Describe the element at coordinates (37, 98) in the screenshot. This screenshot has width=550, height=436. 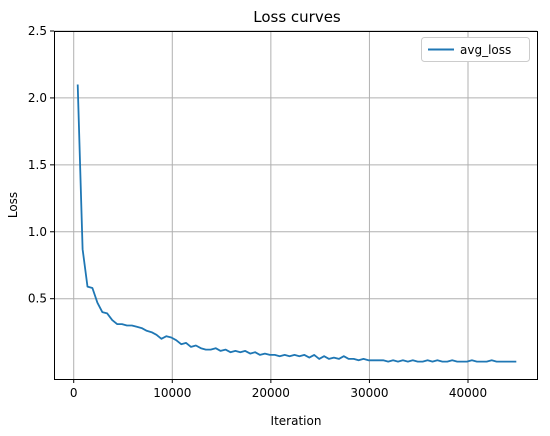
I see `y-tick-label: 2.0` at that location.